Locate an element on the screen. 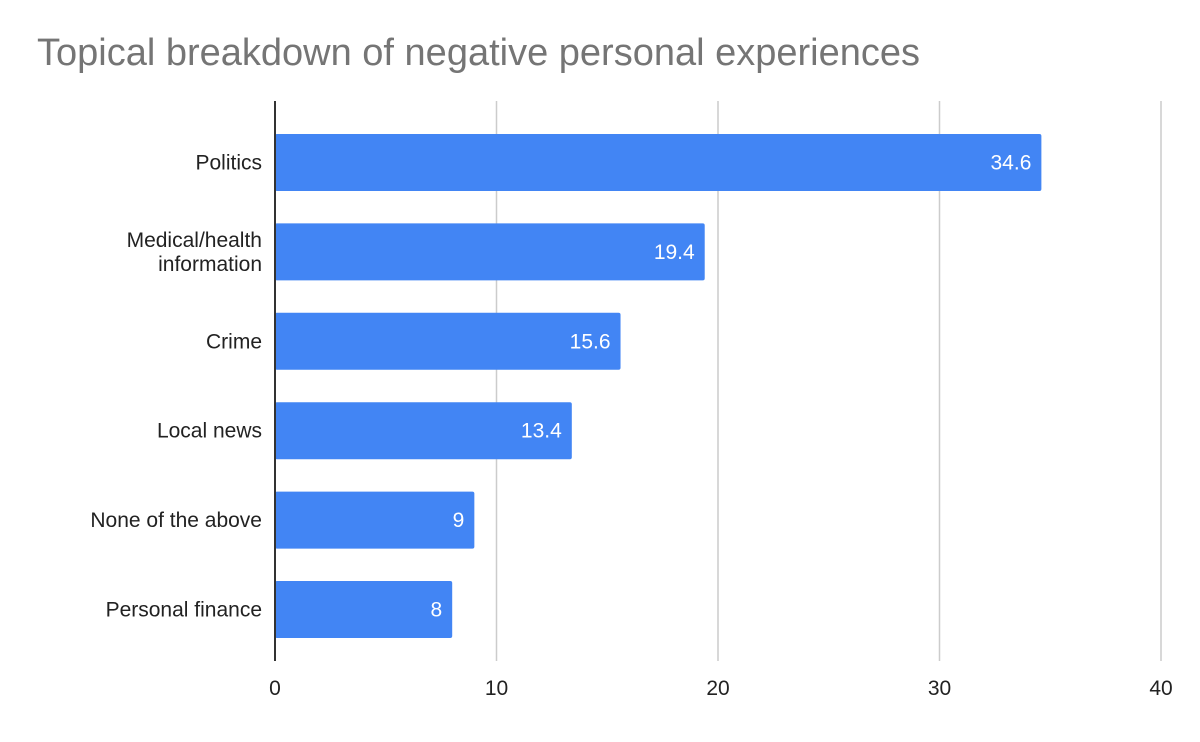  data-label: 34.6 is located at coordinates (1011, 163).